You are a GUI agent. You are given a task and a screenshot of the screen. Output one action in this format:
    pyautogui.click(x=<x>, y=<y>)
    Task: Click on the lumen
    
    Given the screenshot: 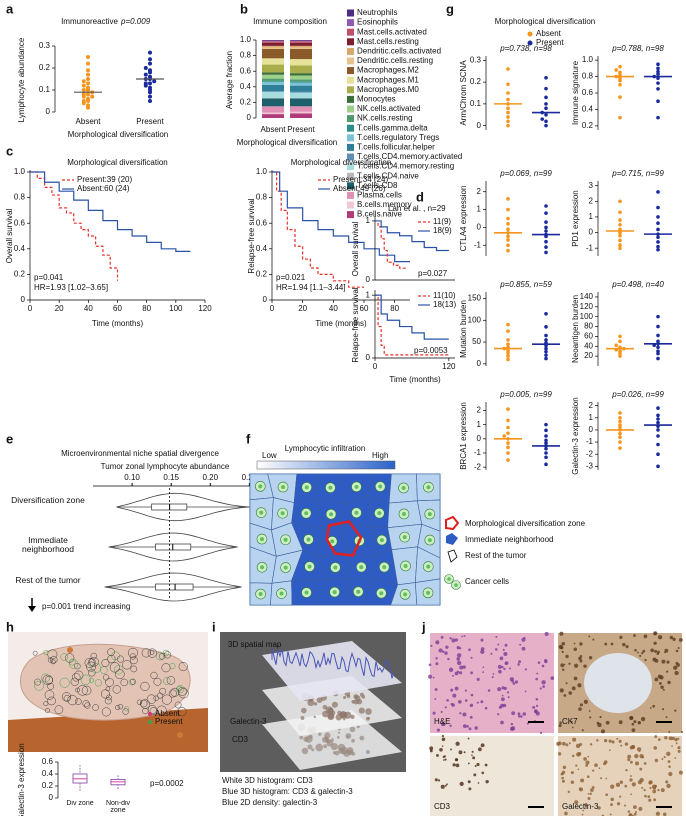 What is the action you would take?
    pyautogui.click(x=618, y=683)
    